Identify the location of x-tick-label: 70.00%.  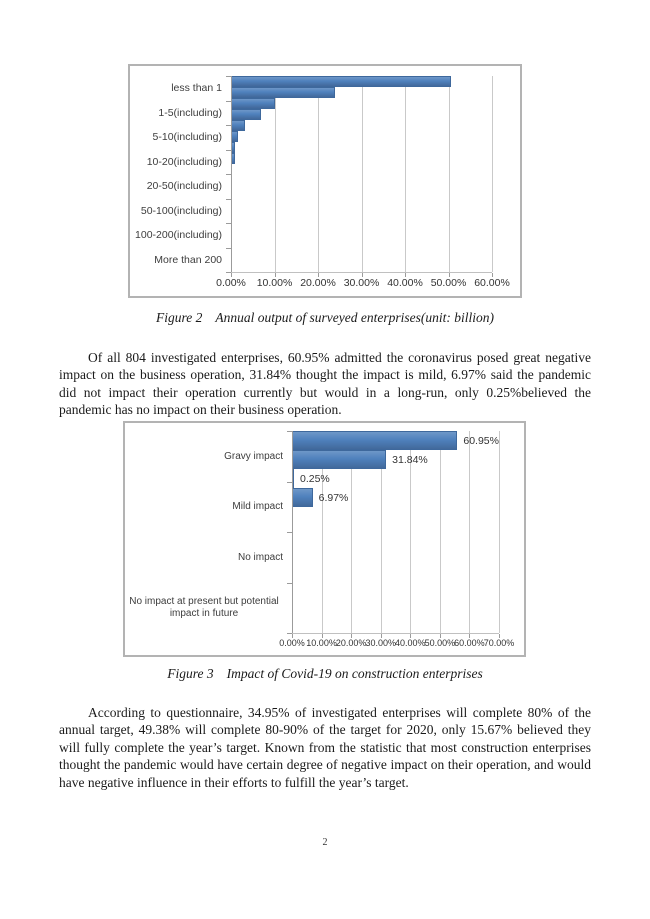
(499, 643).